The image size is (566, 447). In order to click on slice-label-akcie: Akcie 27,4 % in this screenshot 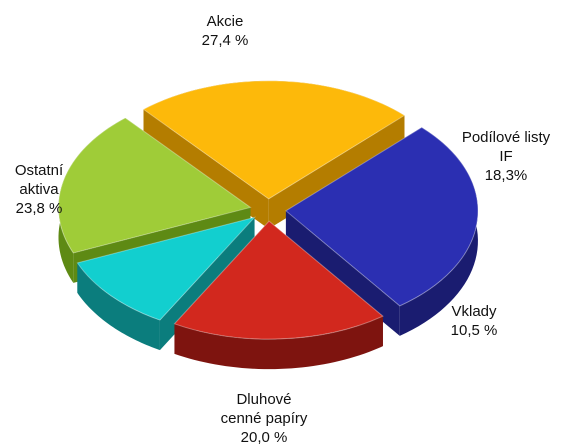, I will do `click(225, 31)`.